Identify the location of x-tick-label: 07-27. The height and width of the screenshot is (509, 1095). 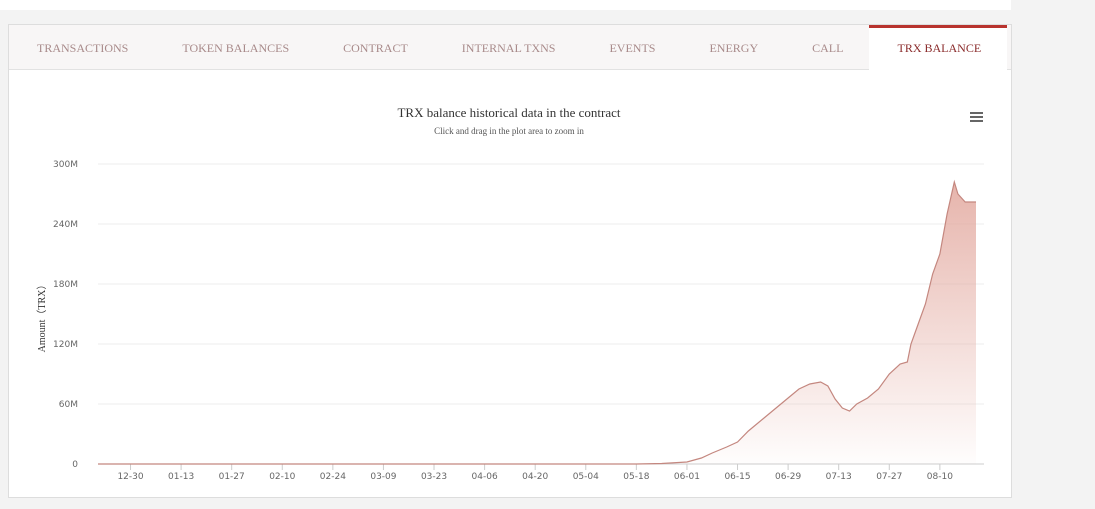
(889, 477).